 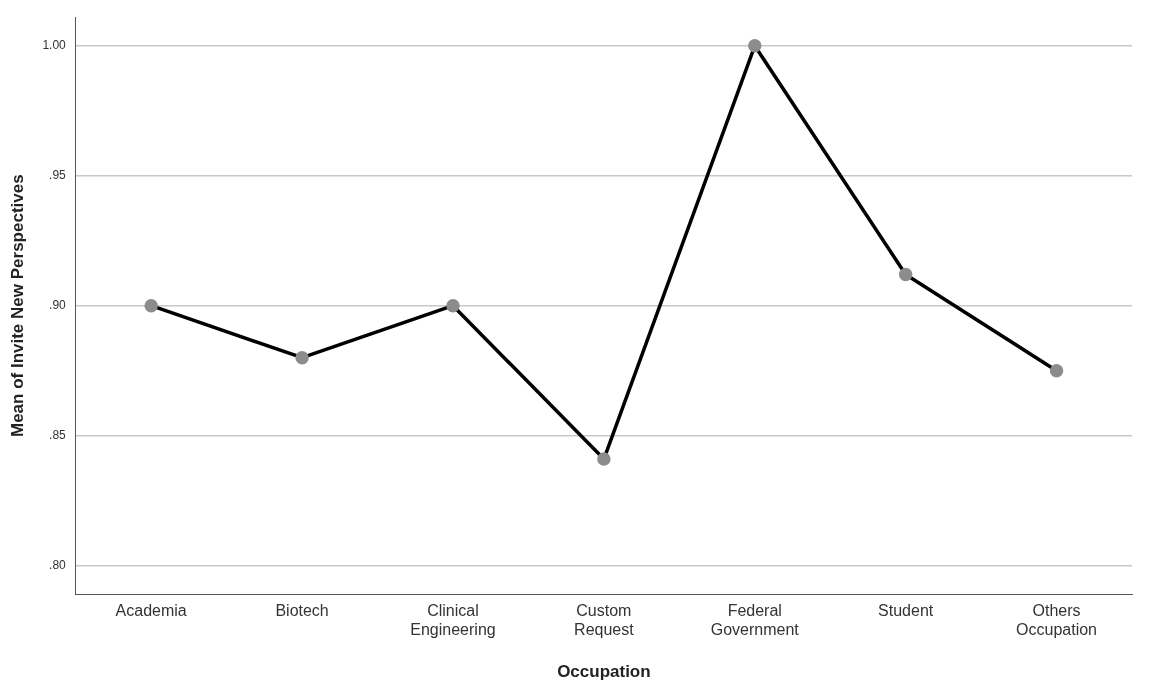 I want to click on x-tick-label: Biotech, so click(x=302, y=611).